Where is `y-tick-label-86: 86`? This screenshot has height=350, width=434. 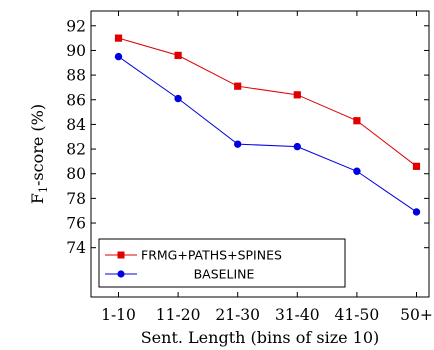
y-tick-label-86: 86 is located at coordinates (76, 100).